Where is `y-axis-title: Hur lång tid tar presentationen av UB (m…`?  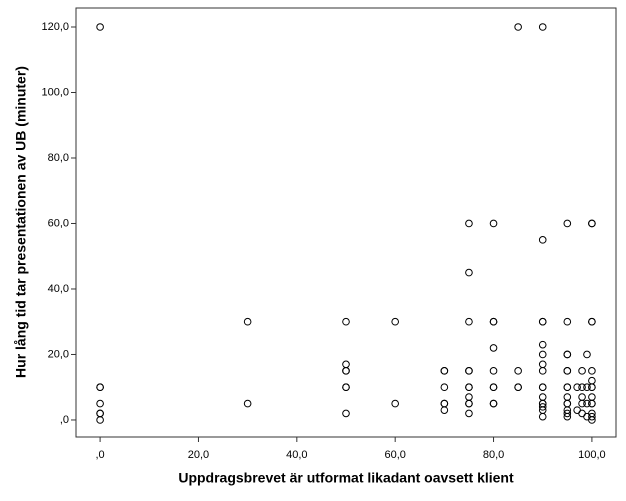
y-axis-title: Hur lång tid tar presentationen av UB (m… is located at coordinates (21, 222).